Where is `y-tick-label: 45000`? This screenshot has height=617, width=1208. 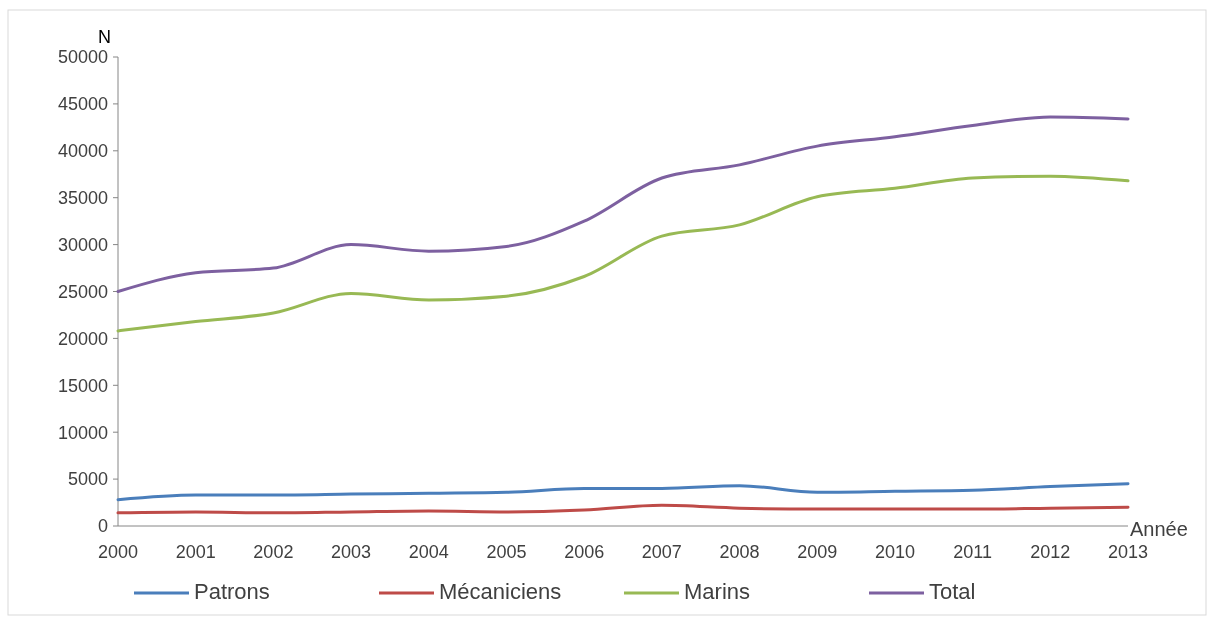 y-tick-label: 45000 is located at coordinates (82, 104).